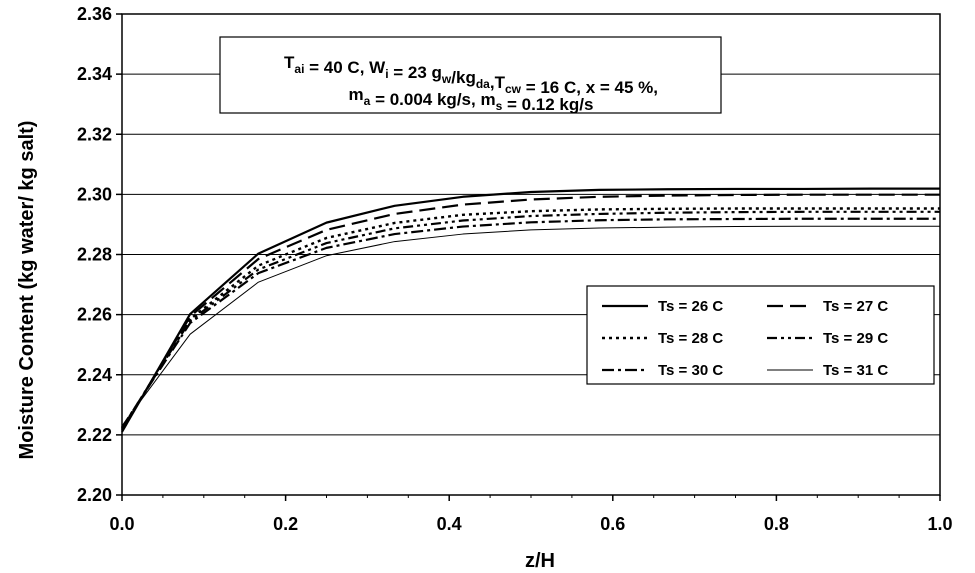  Describe the element at coordinates (612, 524) in the screenshot. I see `x-tick-label: 0.6` at that location.